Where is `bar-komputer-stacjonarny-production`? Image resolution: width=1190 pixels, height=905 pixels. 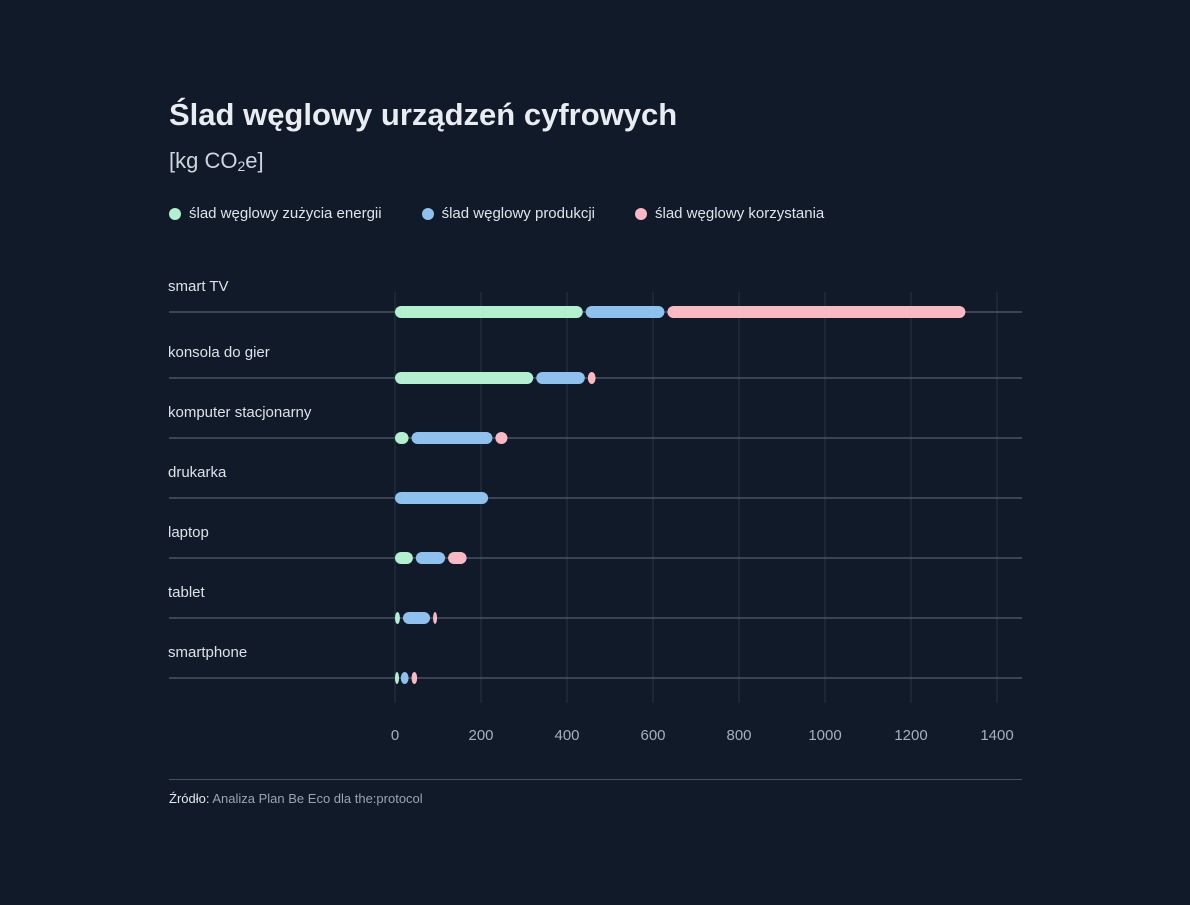 bar-komputer-stacjonarny-production is located at coordinates (452, 438).